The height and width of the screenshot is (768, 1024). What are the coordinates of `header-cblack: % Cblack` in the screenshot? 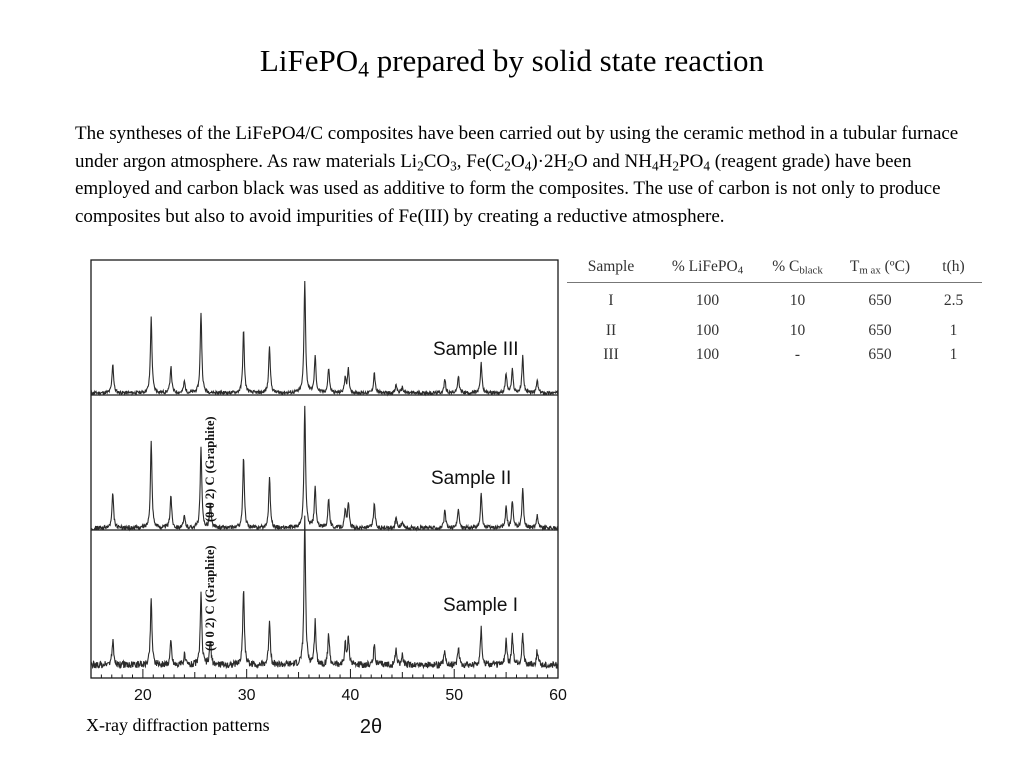 It's located at (797, 267).